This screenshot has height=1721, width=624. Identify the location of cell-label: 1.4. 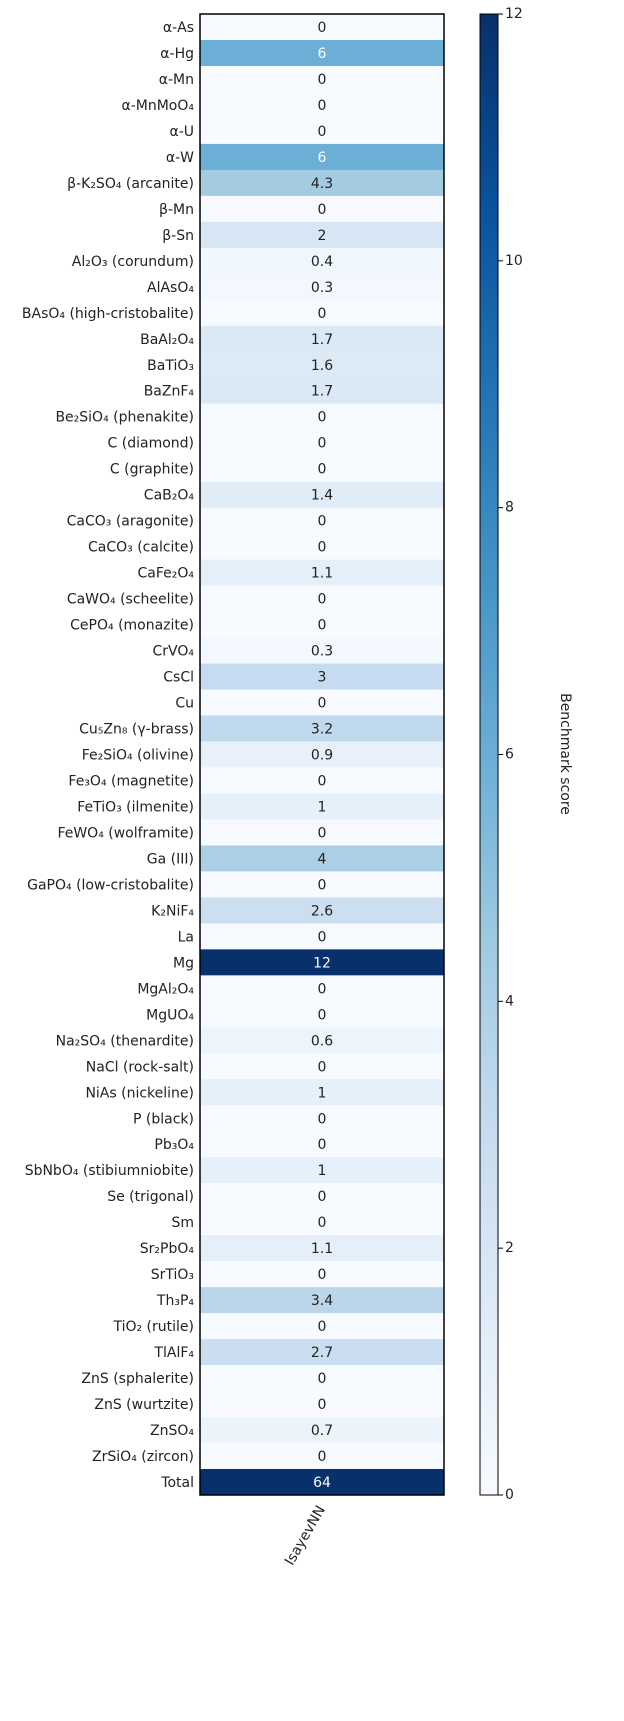
(322, 496).